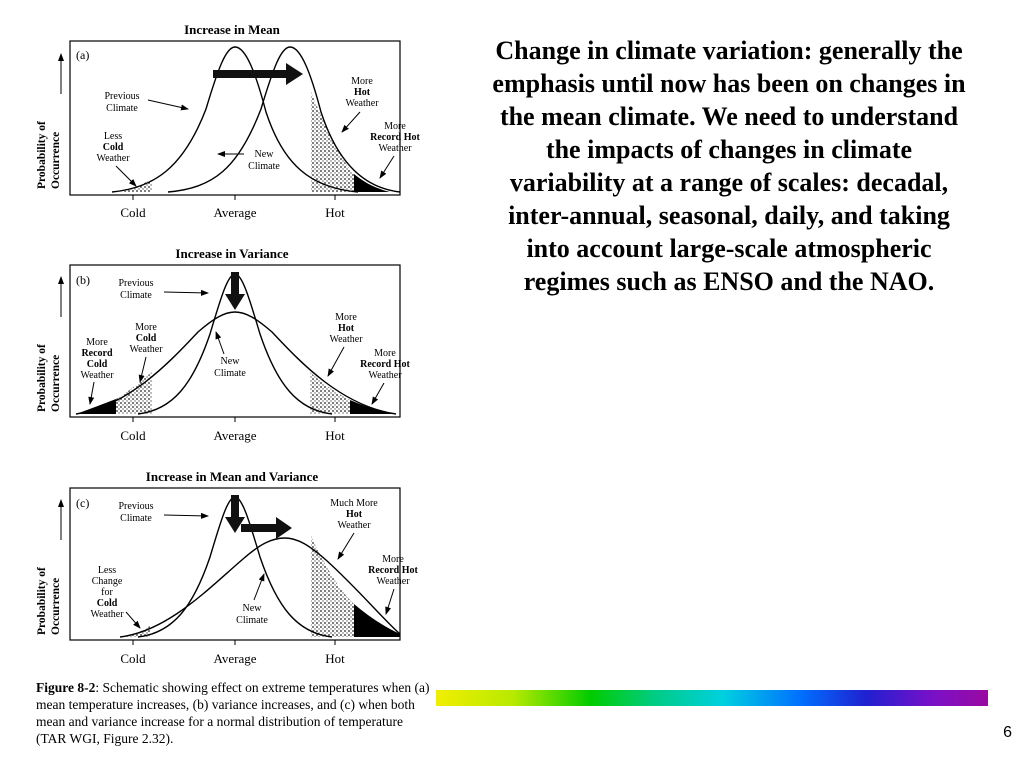 This screenshot has width=1024, height=768. What do you see at coordinates (133, 212) in the screenshot?
I see `panel-a-tick-cold: Cold` at bounding box center [133, 212].